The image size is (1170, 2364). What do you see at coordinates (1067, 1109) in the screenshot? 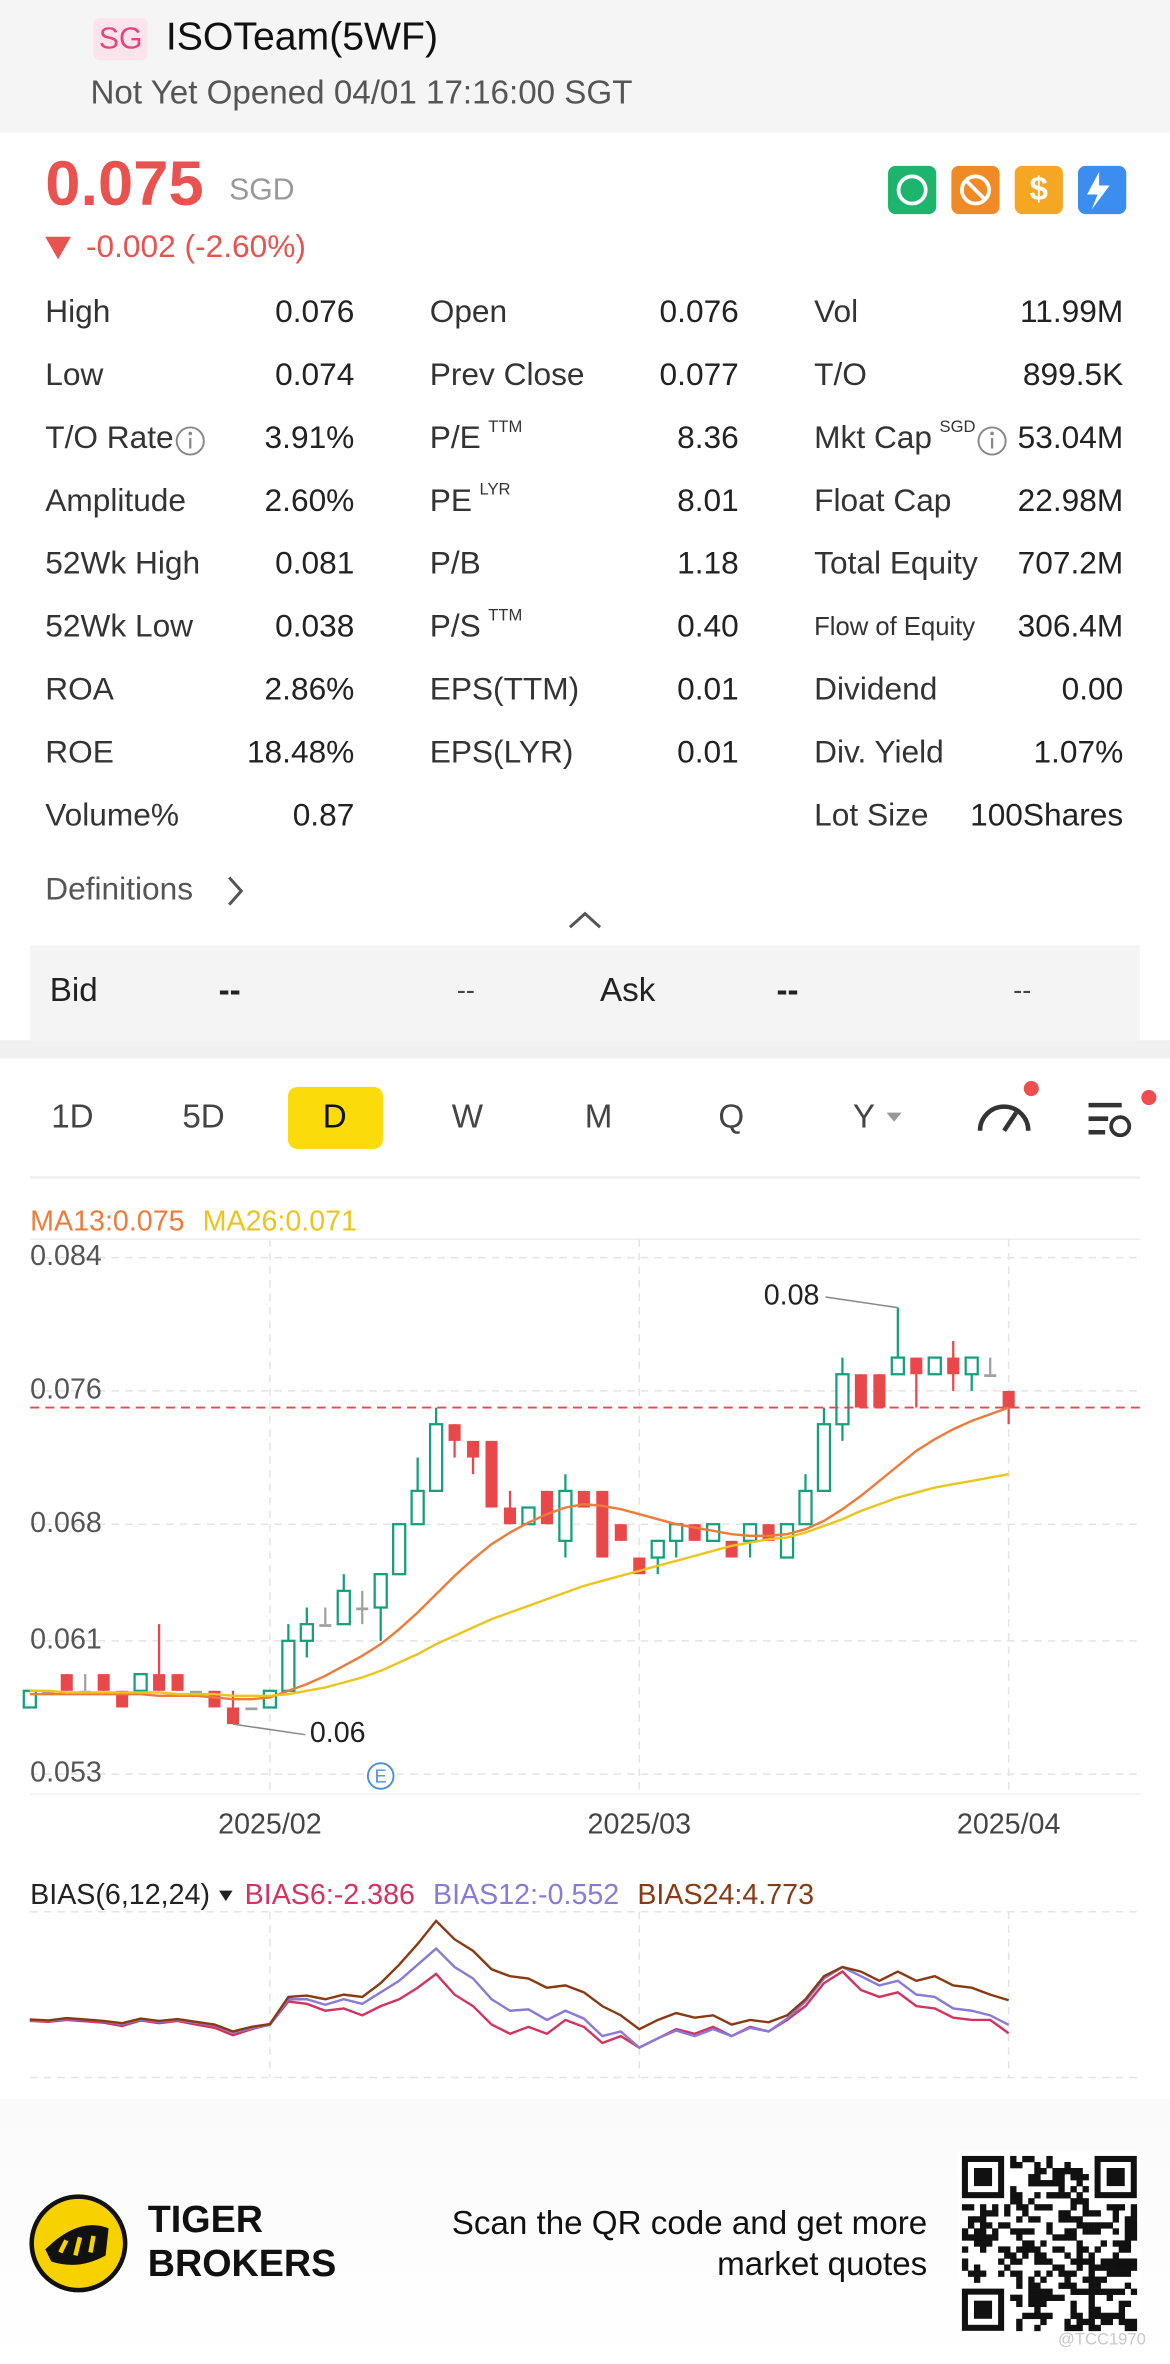
I see `tool-icons` at bounding box center [1067, 1109].